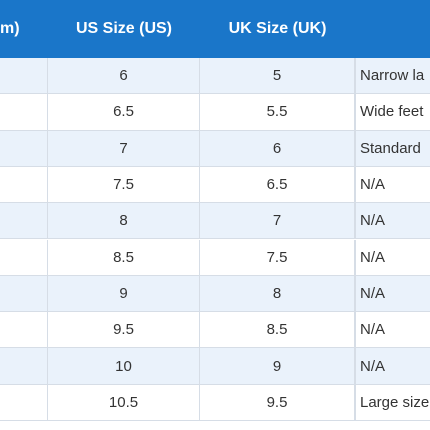 Image resolution: width=430 pixels, height=430 pixels. Describe the element at coordinates (392, 112) in the screenshot. I see `table-cell: Wide feet` at that location.